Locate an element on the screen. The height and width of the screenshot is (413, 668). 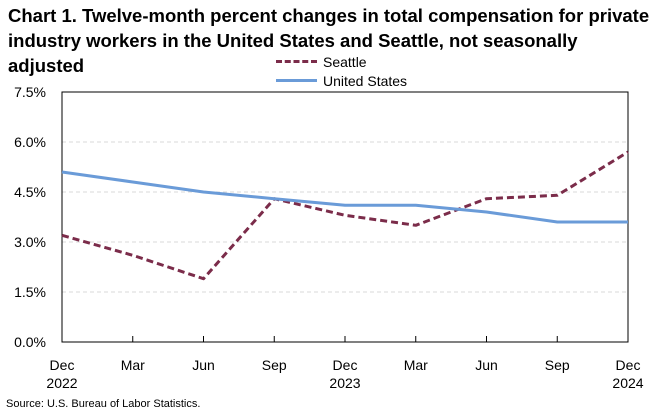
x-year-label: 2024 is located at coordinates (627, 383).